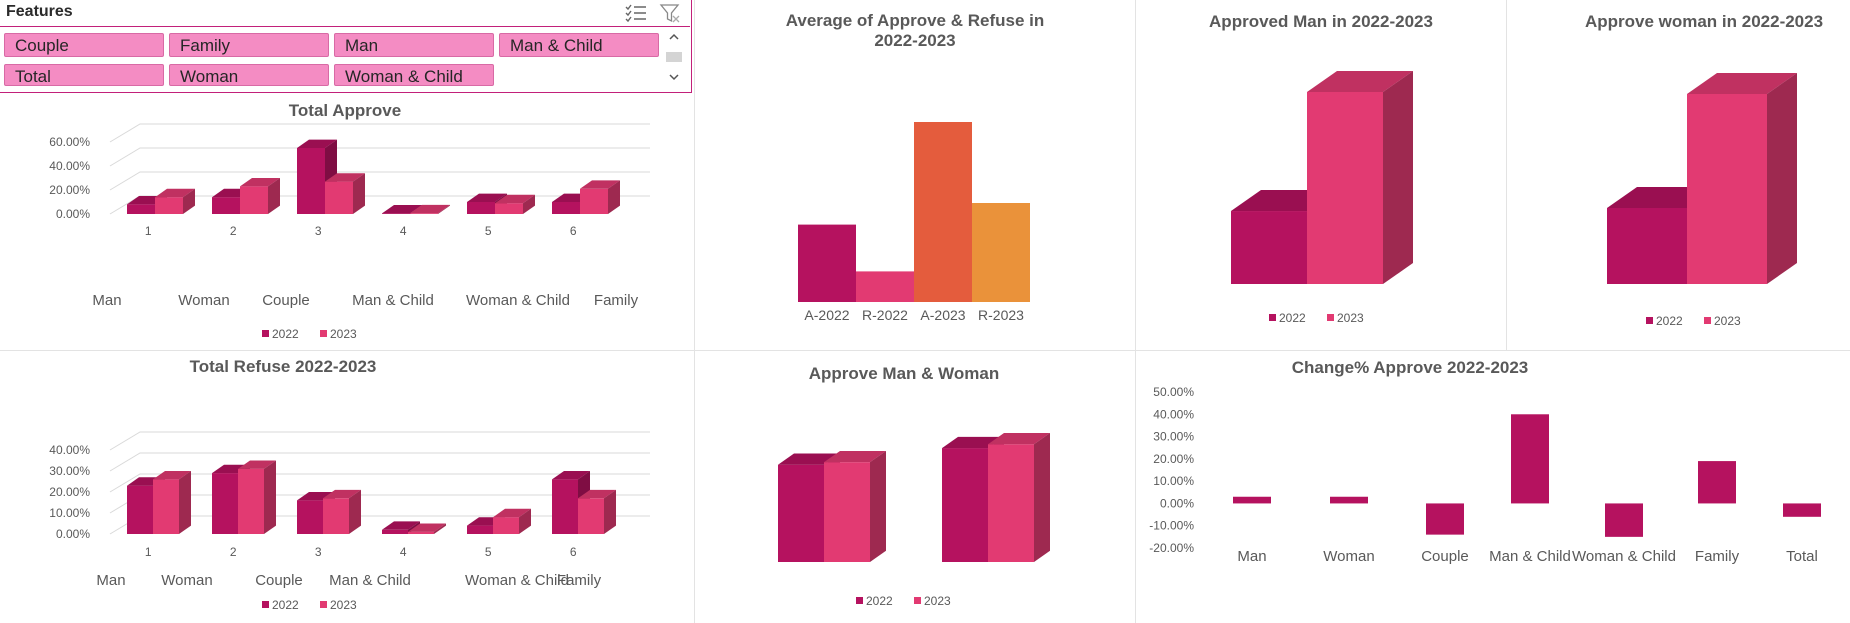  Describe the element at coordinates (1173, 392) in the screenshot. I see `y-tick-label: 50.00%` at that location.